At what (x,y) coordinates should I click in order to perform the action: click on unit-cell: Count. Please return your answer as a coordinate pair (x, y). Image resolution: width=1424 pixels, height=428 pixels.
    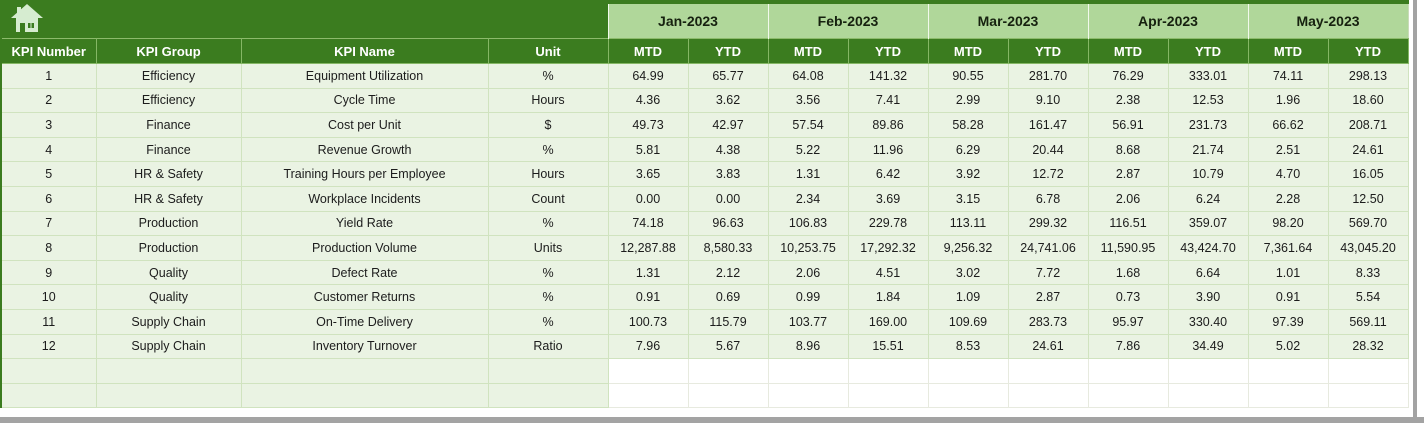
    Looking at the image, I should click on (548, 198).